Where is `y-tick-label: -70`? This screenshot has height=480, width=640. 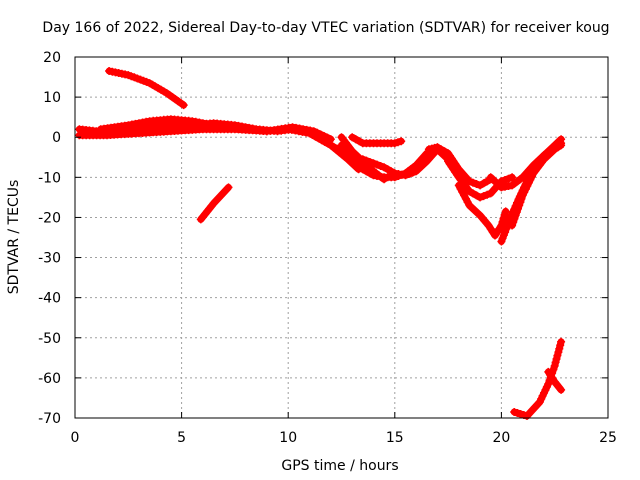
y-tick-label: -70 is located at coordinates (49, 419).